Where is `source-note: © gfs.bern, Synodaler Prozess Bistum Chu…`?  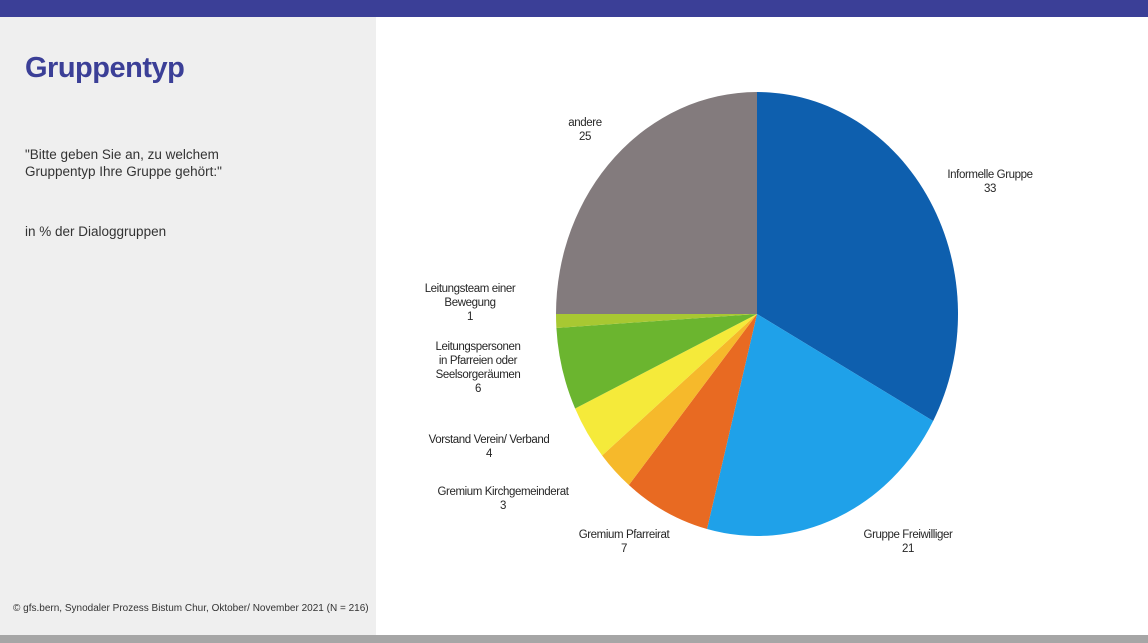 source-note: © gfs.bern, Synodaler Prozess Bistum Chu… is located at coordinates (191, 608).